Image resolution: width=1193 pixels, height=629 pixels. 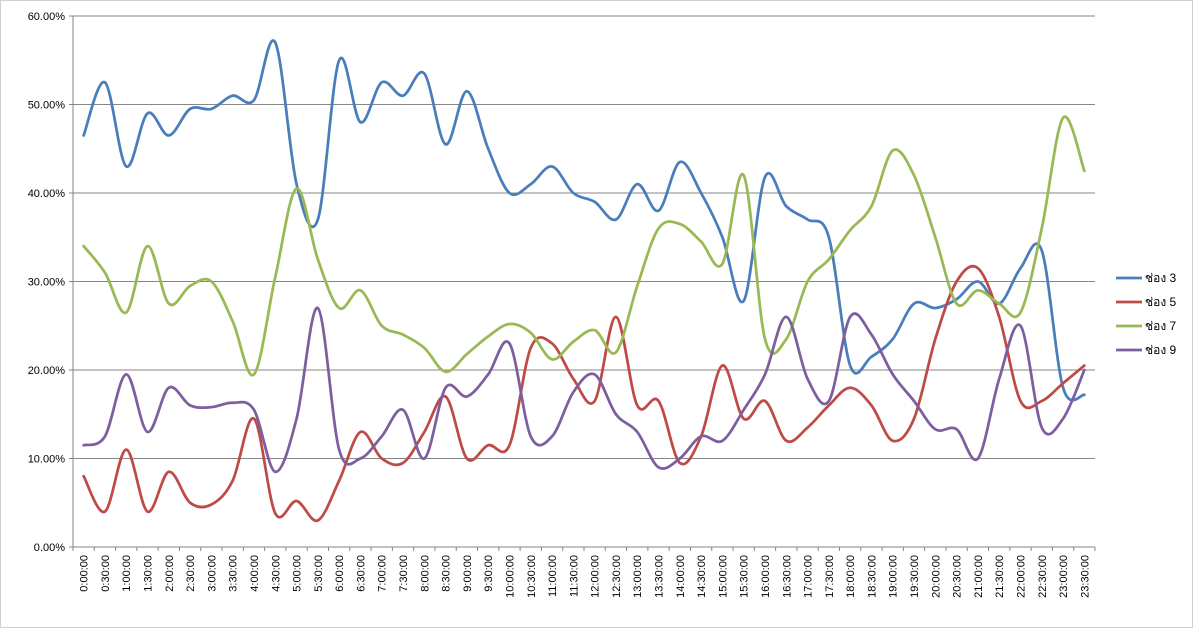 What do you see at coordinates (47, 194) in the screenshot?
I see `y-tick-label: 40.00%` at bounding box center [47, 194].